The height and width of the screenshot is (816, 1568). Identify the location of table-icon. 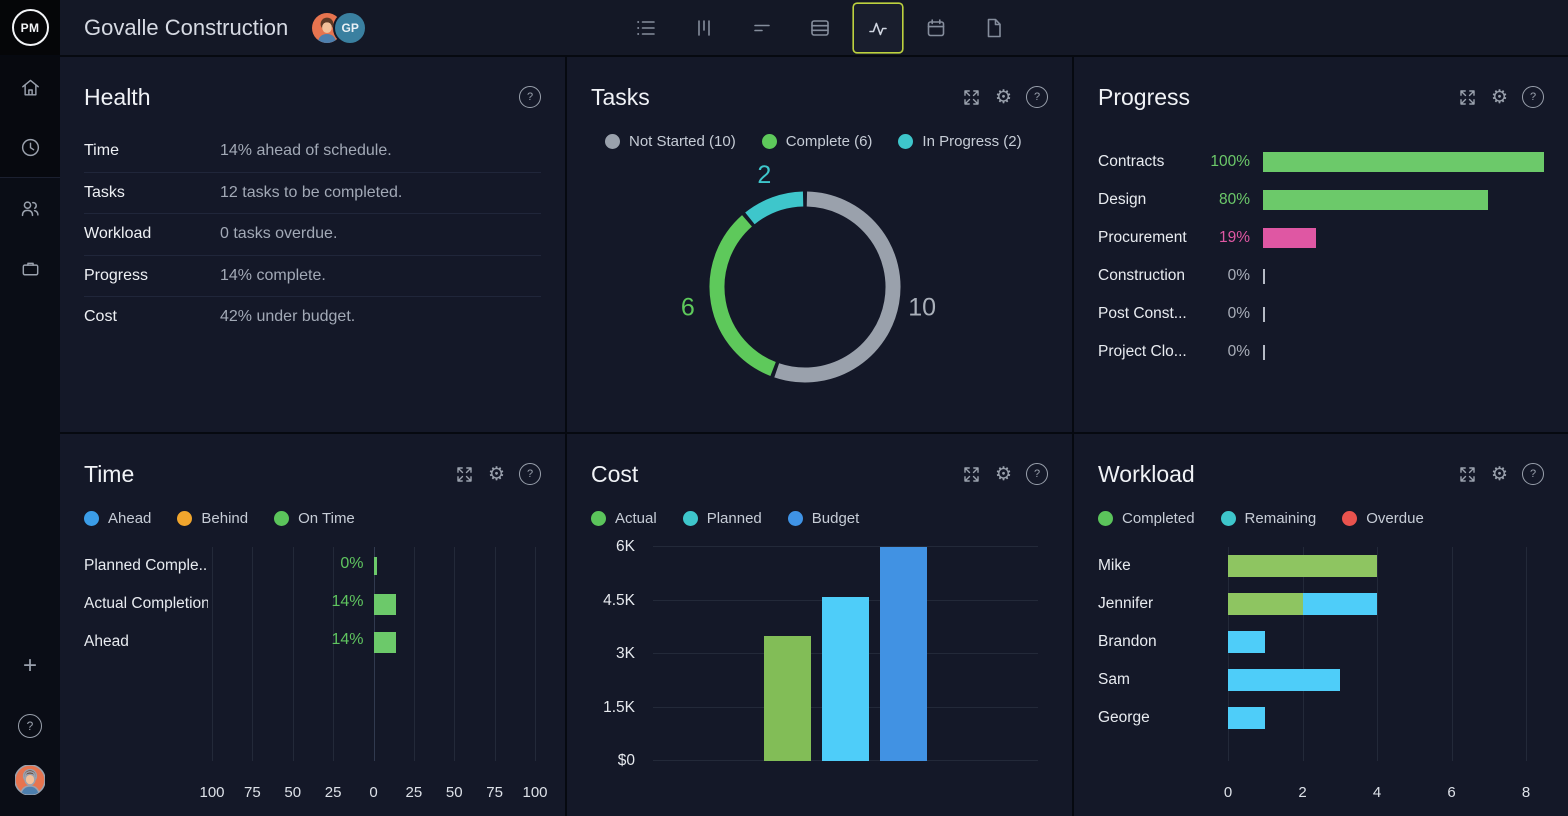
(820, 27).